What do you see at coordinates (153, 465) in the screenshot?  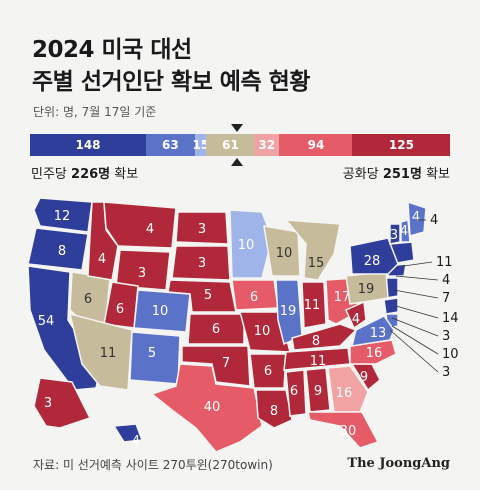 I see `source-note: 자료: 미 선거예측 사이트 270투윈(270towin)` at bounding box center [153, 465].